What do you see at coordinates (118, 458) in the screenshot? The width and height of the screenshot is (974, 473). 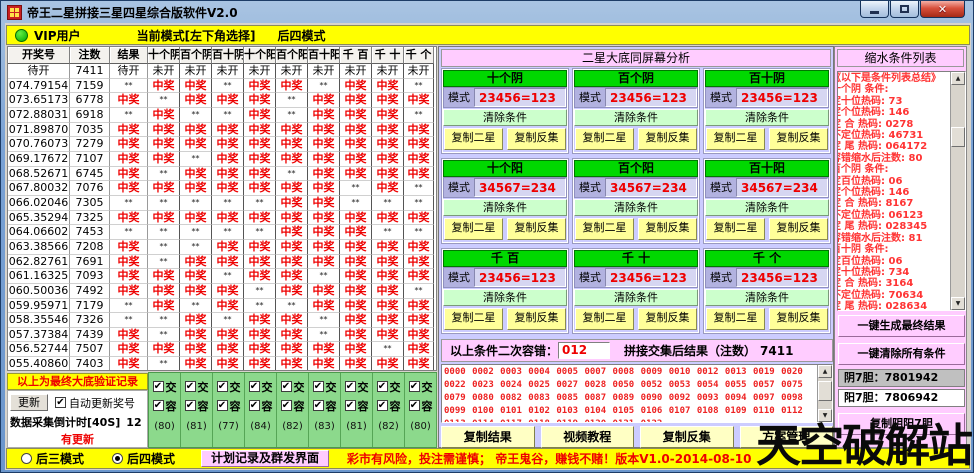 I see `mode4-radio` at bounding box center [118, 458].